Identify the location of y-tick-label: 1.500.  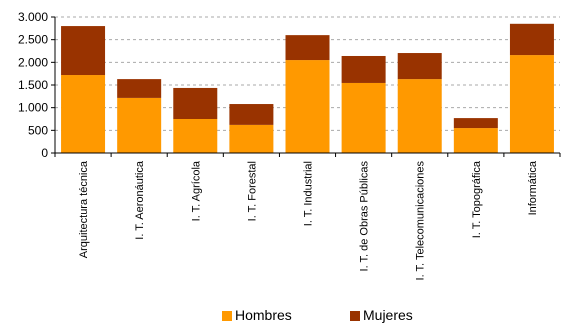
(33, 85).